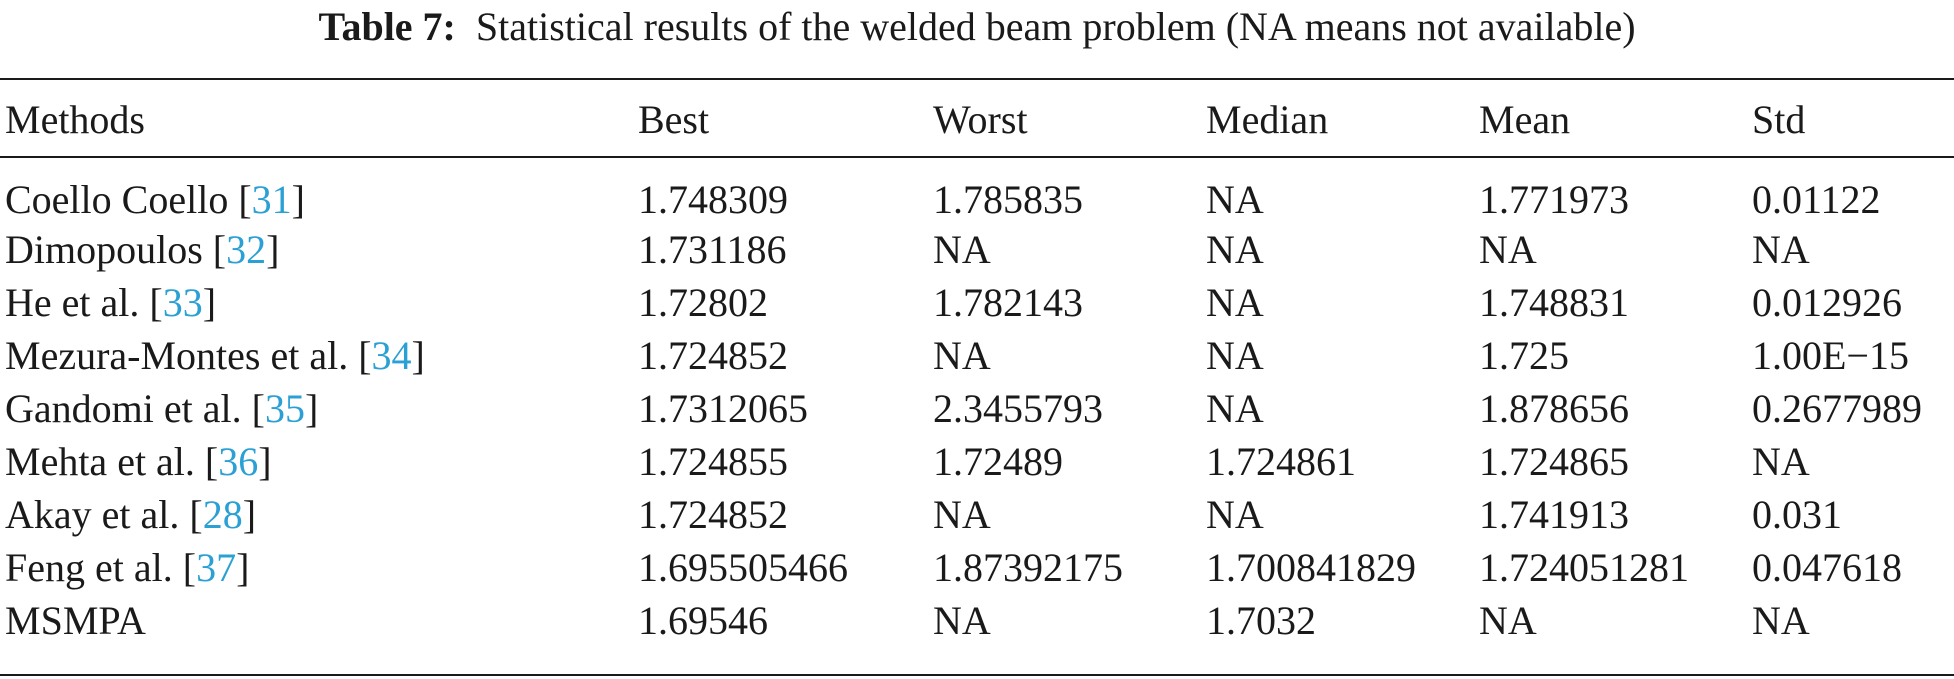 Image resolution: width=1954 pixels, height=679 pixels. Describe the element at coordinates (977, 79) in the screenshot. I see `top-rule` at that location.